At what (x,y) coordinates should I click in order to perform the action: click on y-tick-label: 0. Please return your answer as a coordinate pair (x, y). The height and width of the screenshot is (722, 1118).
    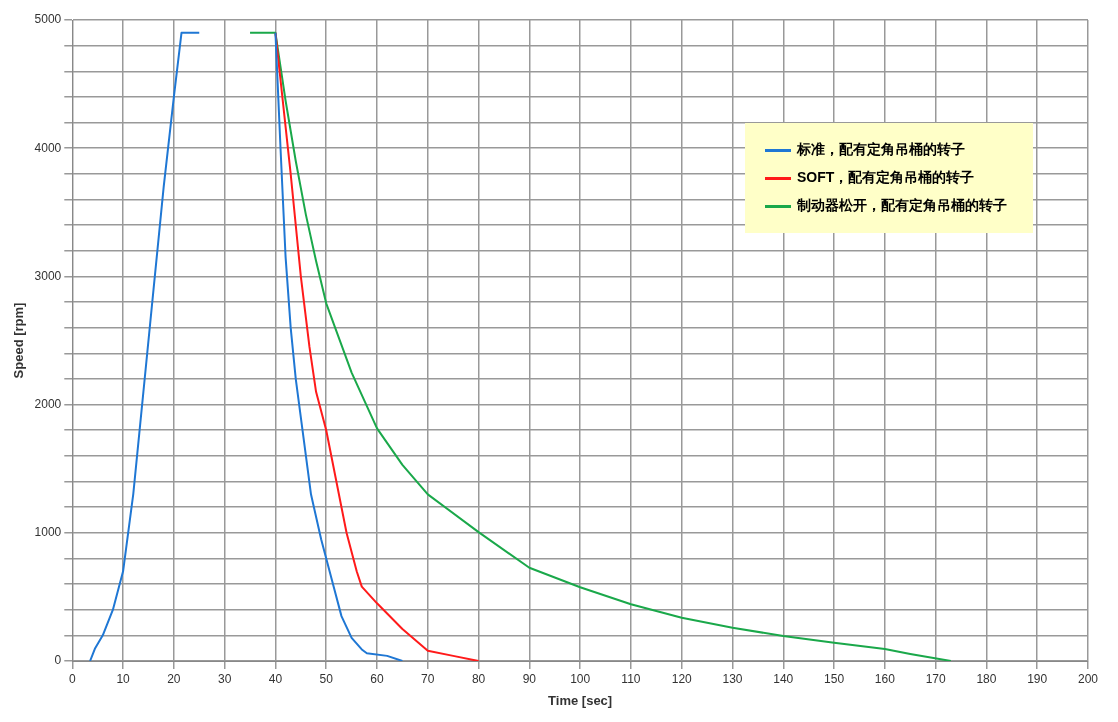
    Looking at the image, I should click on (58, 660).